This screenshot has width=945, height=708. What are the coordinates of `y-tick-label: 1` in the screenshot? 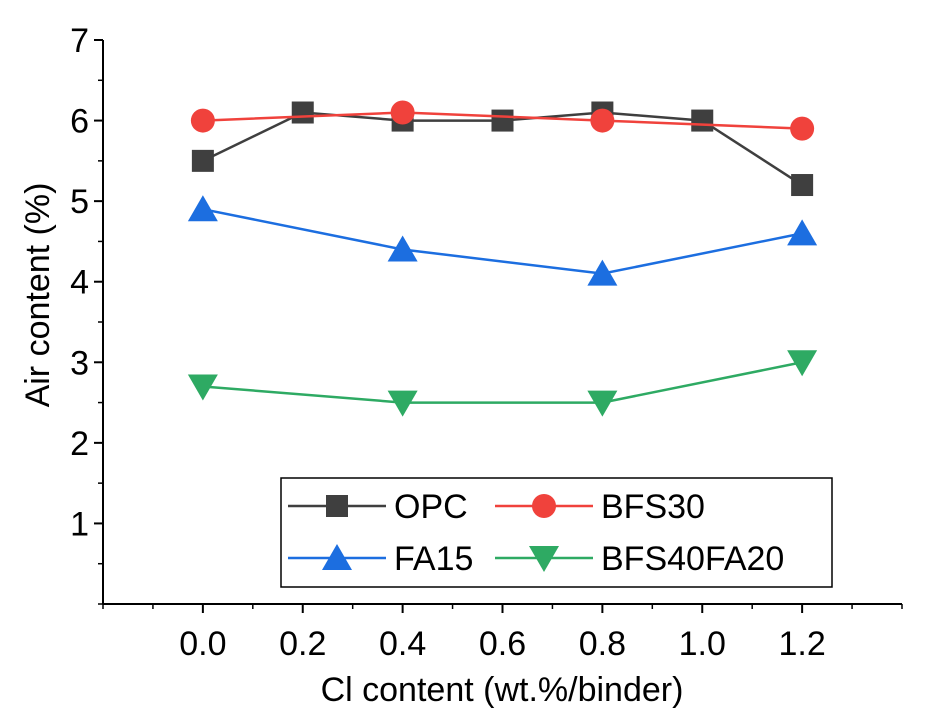 It's located at (79, 524).